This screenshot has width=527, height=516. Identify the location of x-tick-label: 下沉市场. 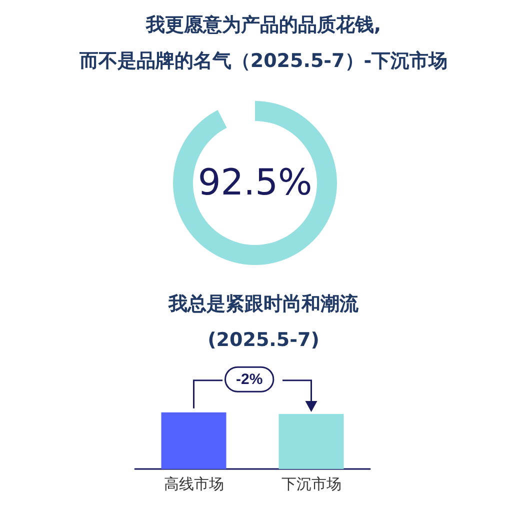
(311, 484).